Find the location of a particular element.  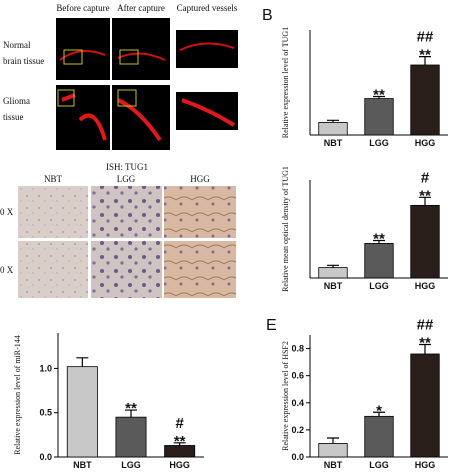

panel-label: B is located at coordinates (267, 15).